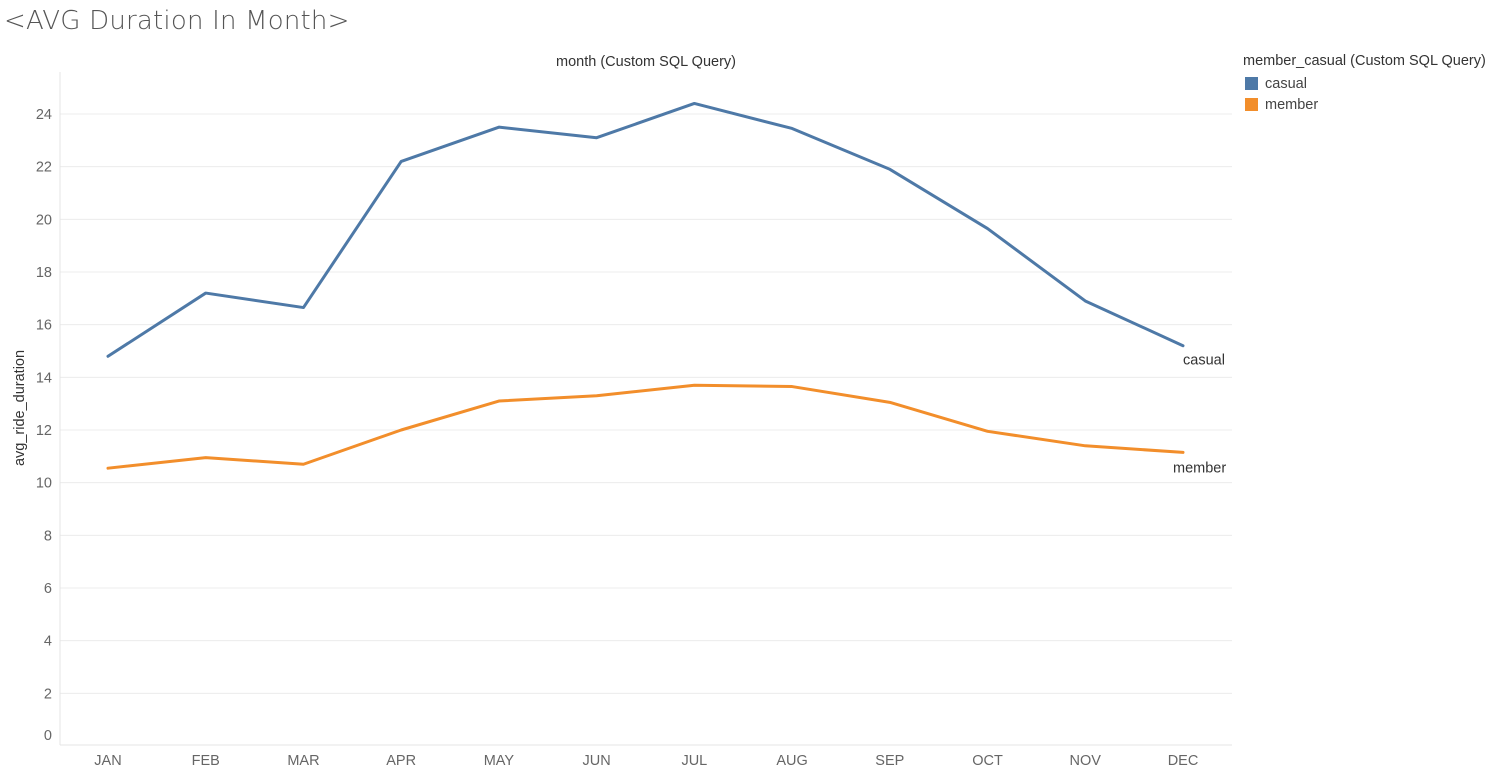 The height and width of the screenshot is (771, 1504). What do you see at coordinates (44, 378) in the screenshot?
I see `y-tick-label: 14` at bounding box center [44, 378].